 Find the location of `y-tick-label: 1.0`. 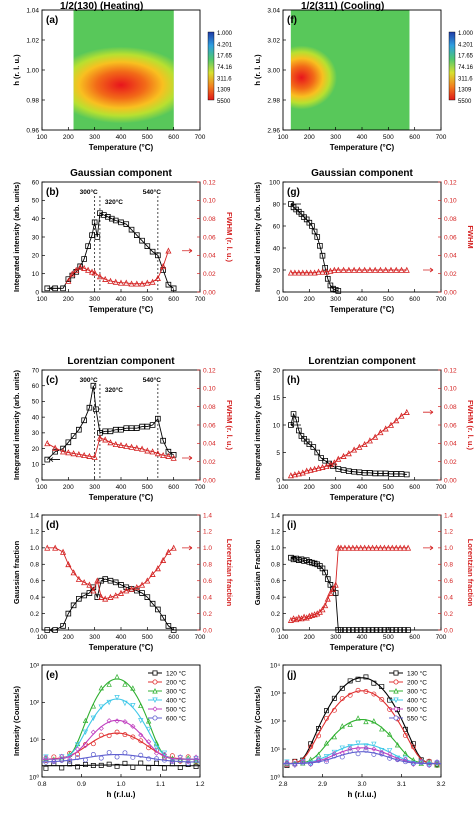

y-tick-label: 1.0 is located at coordinates (34, 548).